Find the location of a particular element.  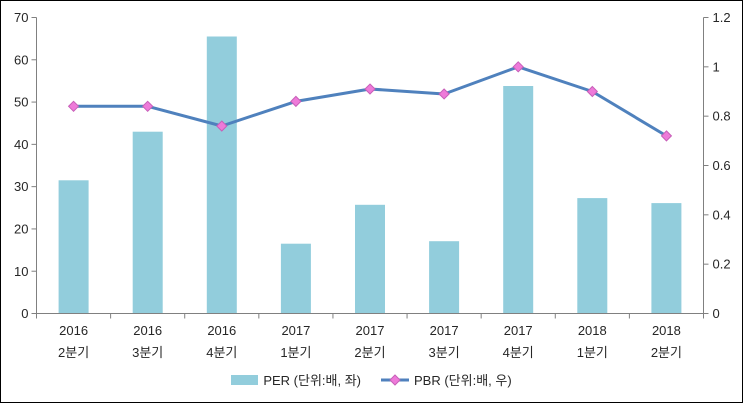

right-axis-tick-label: 0.6 is located at coordinates (722, 165).